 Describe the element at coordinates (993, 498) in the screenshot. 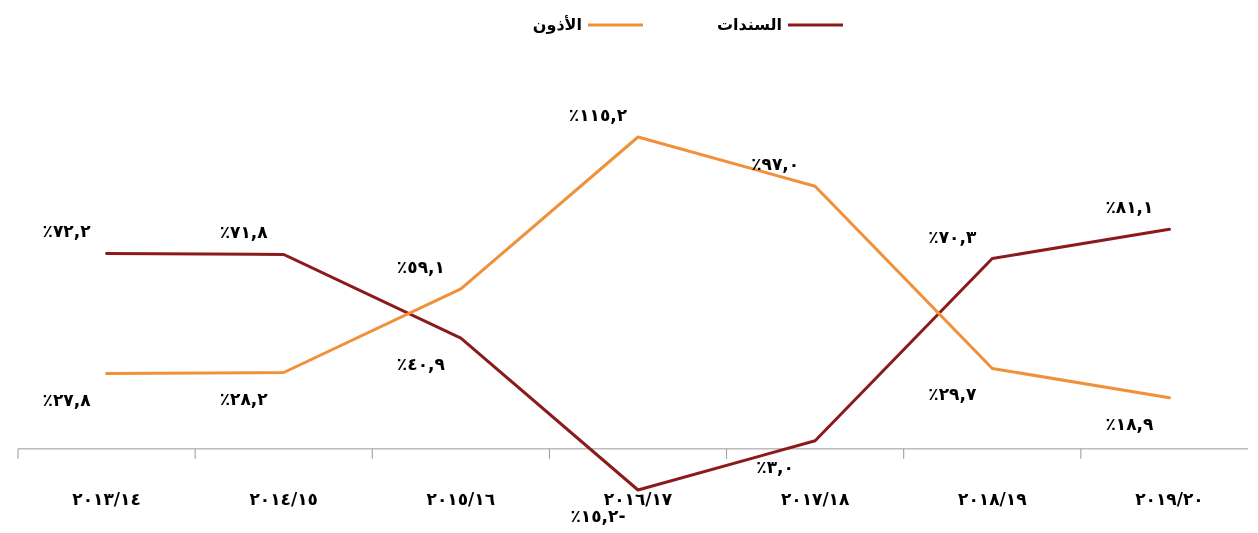

I see `x-tick-label: ٢٠١٨/١٩` at that location.